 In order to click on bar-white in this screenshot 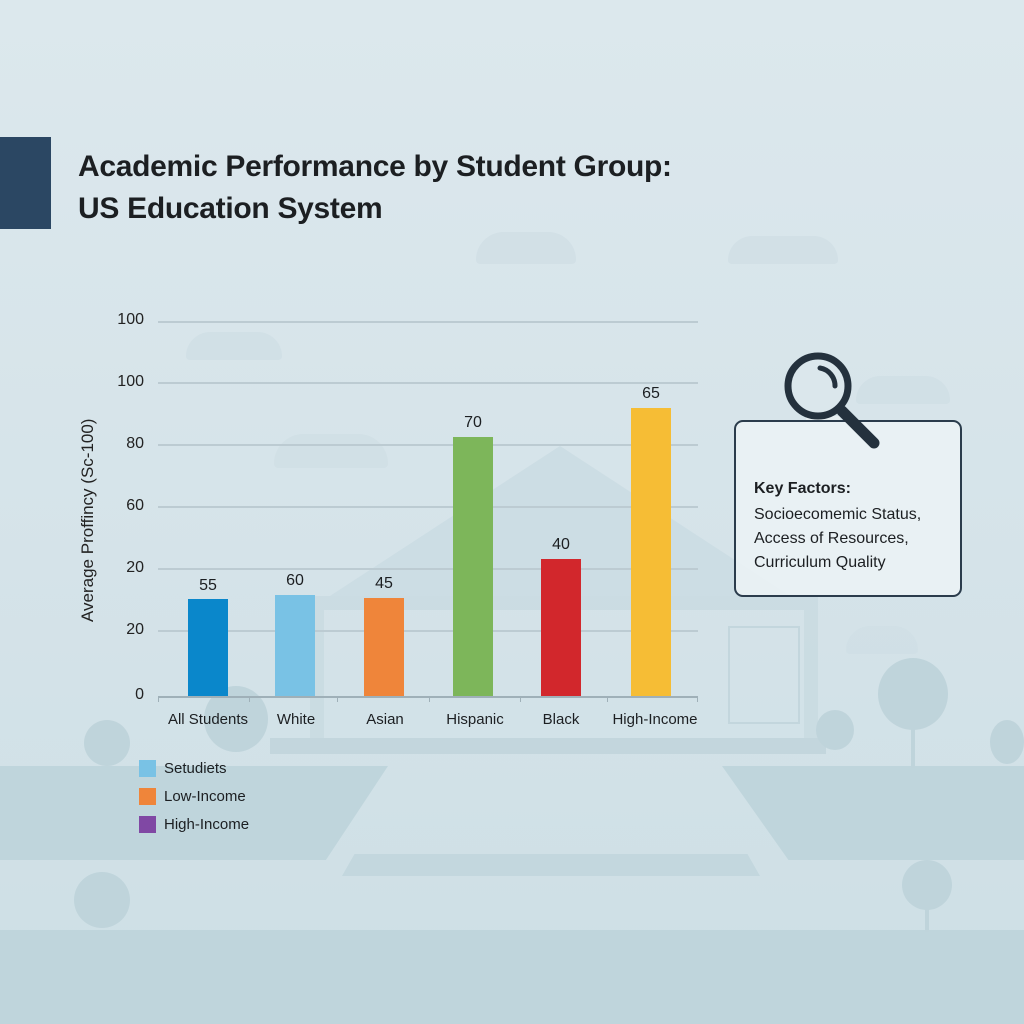, I will do `click(295, 645)`.